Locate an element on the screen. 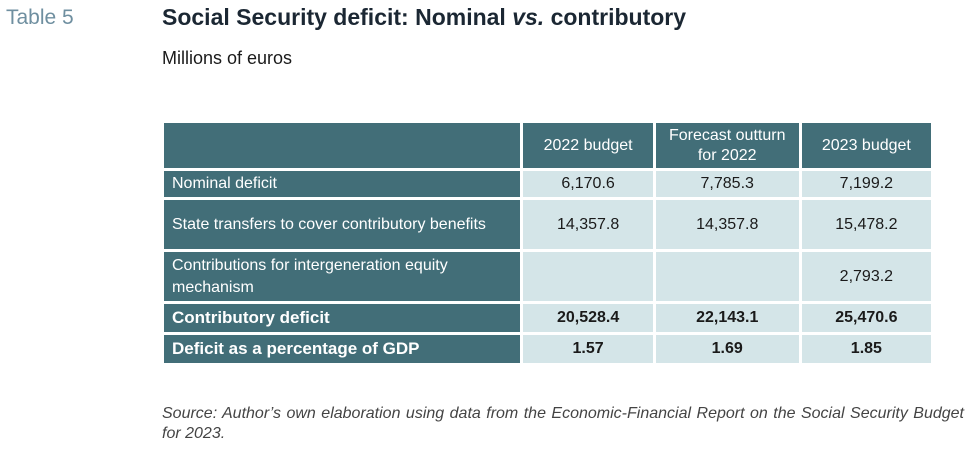 This screenshot has width=969, height=454. table-cell: 7,785.3 is located at coordinates (727, 184).